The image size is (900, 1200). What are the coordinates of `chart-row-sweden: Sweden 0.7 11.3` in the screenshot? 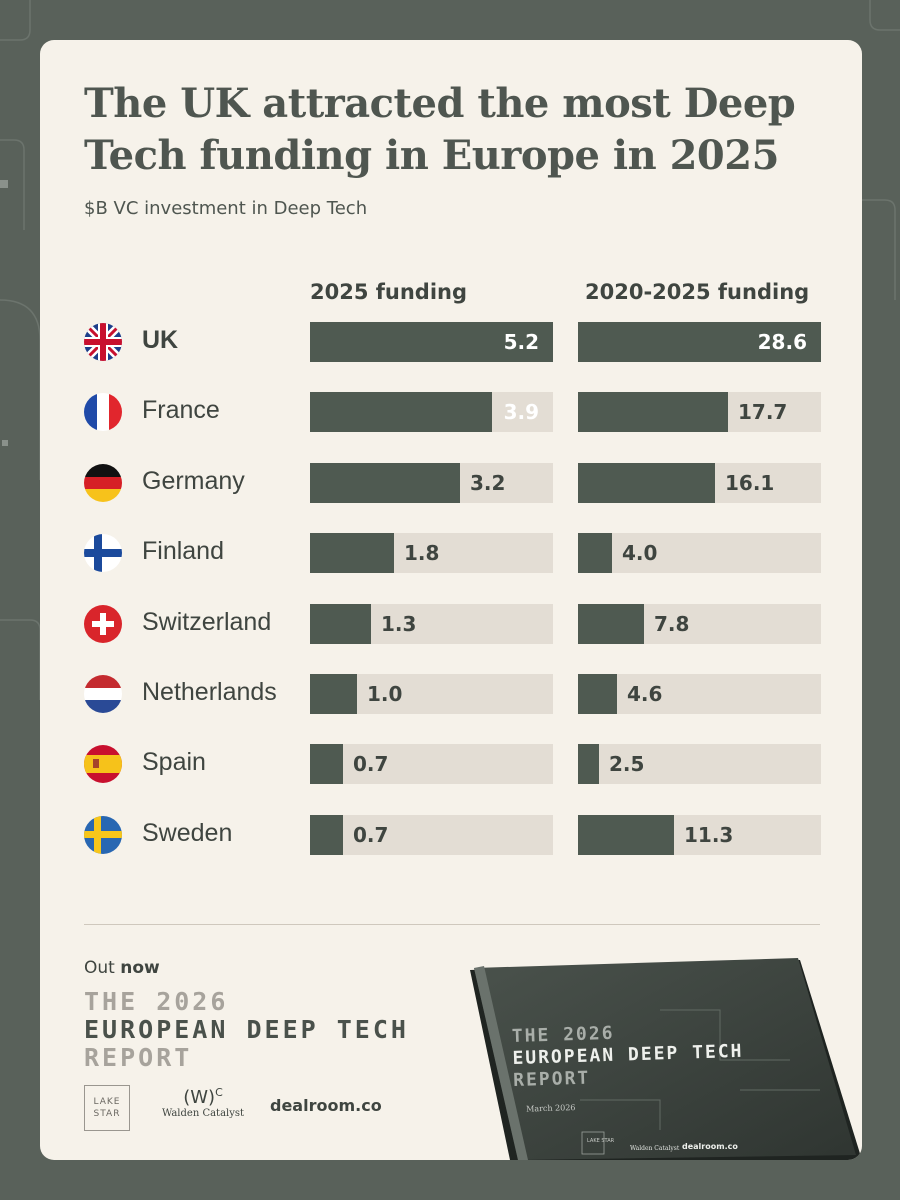 It's located at (451, 834).